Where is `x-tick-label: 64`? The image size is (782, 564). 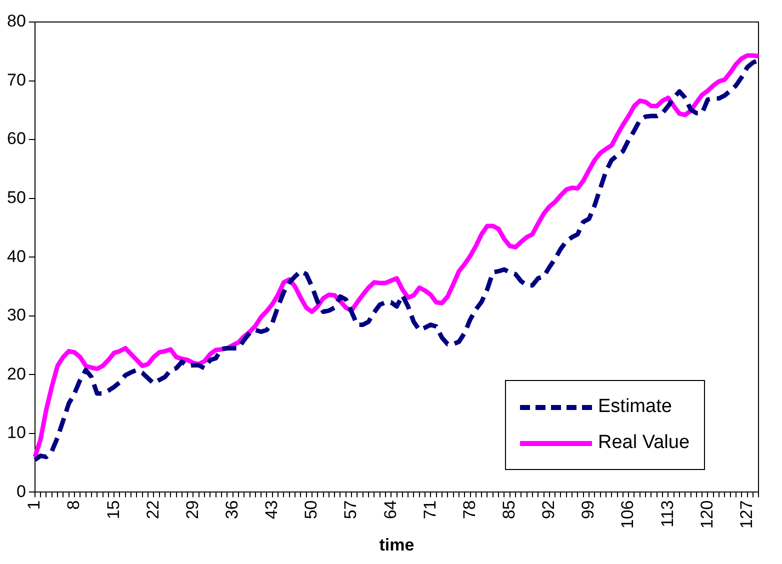
x-tick-label: 64 is located at coordinates (390, 510).